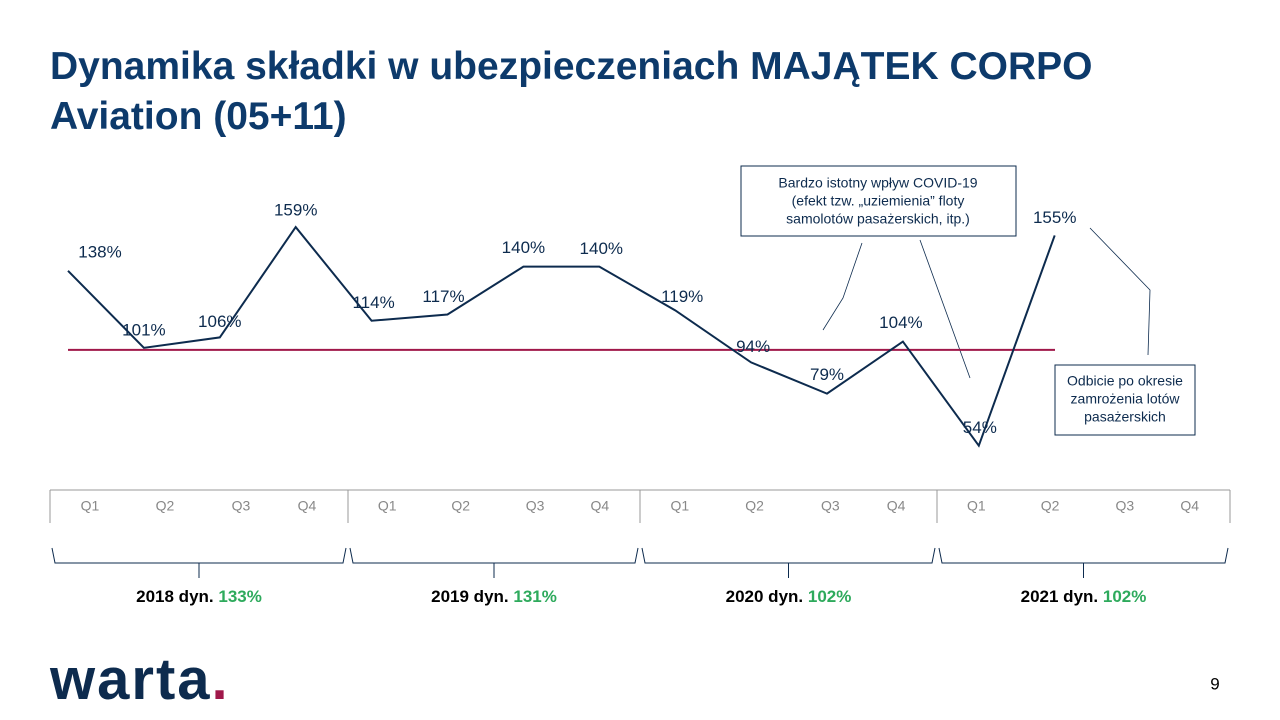 Image resolution: width=1280 pixels, height=720 pixels. What do you see at coordinates (1214, 683) in the screenshot?
I see `page-number: 9` at bounding box center [1214, 683].